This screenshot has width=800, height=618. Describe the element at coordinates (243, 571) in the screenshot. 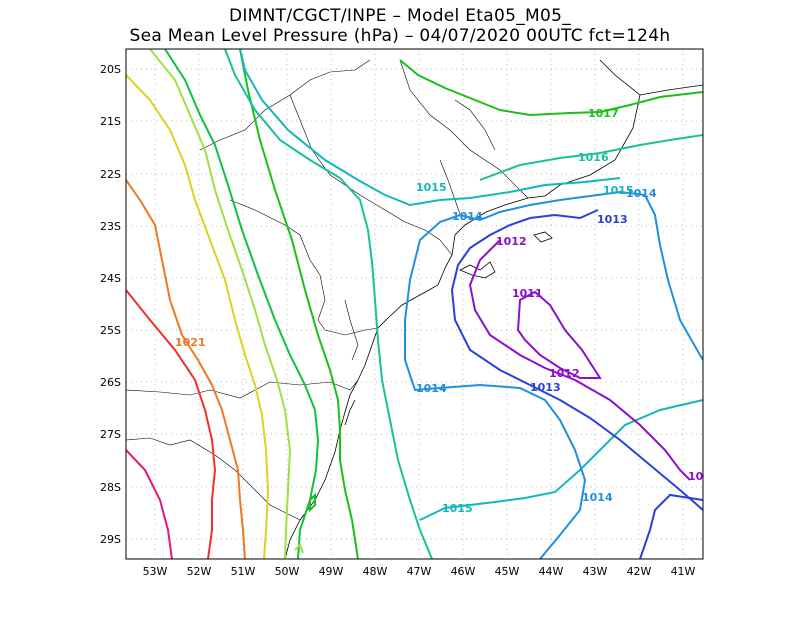

I see `lon-label: 51W` at that location.